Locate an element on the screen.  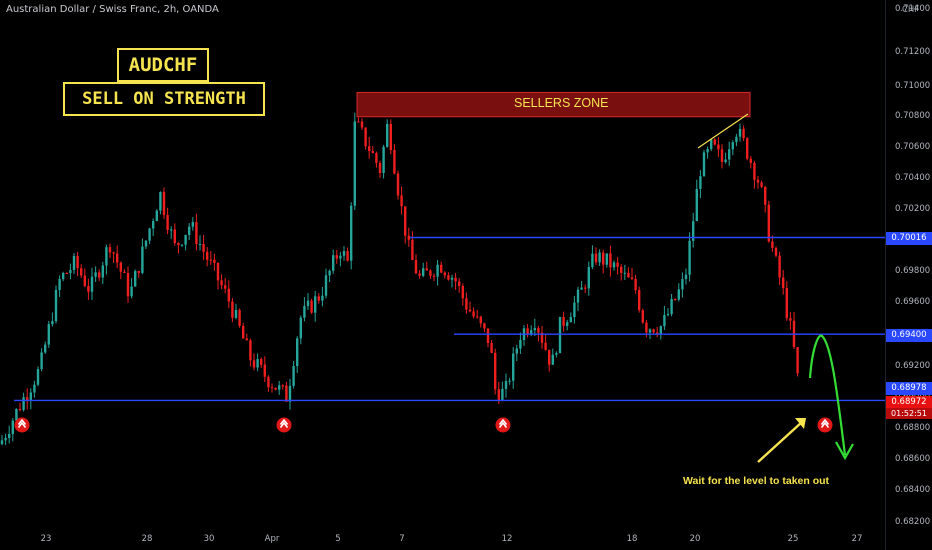
x-tick-label: 27 is located at coordinates (857, 539).